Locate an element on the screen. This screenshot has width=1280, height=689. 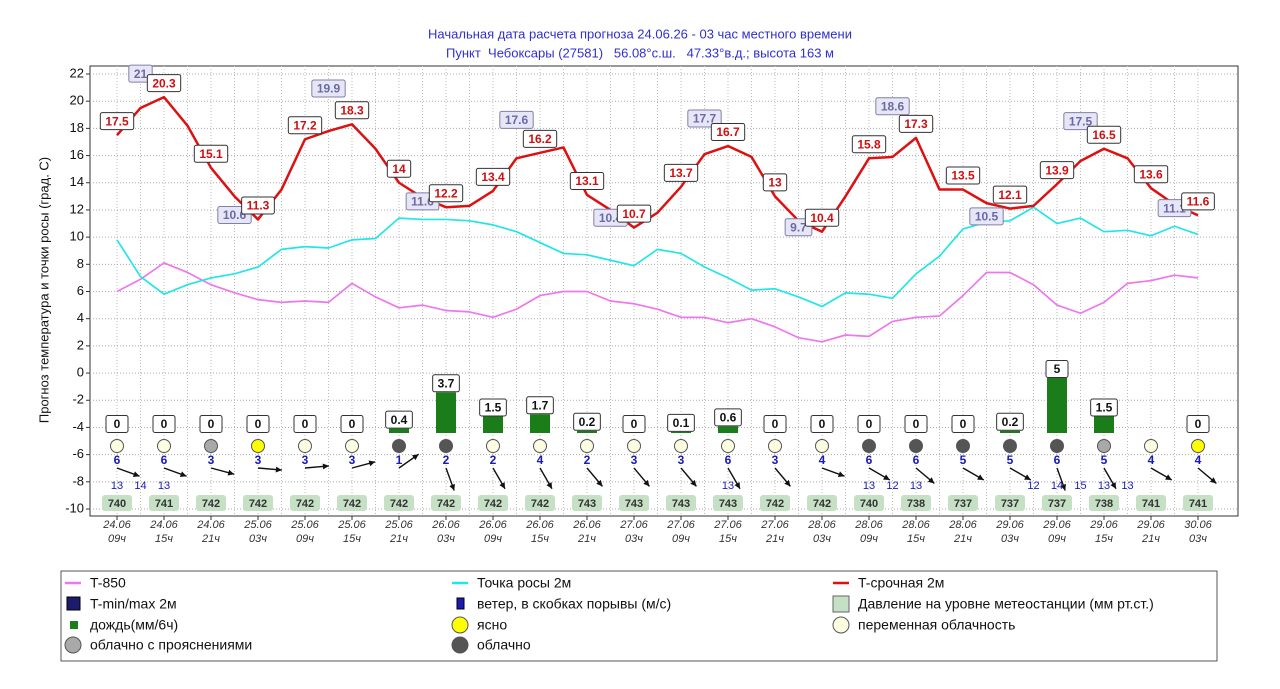
data-label: 12.2 is located at coordinates (446, 193).